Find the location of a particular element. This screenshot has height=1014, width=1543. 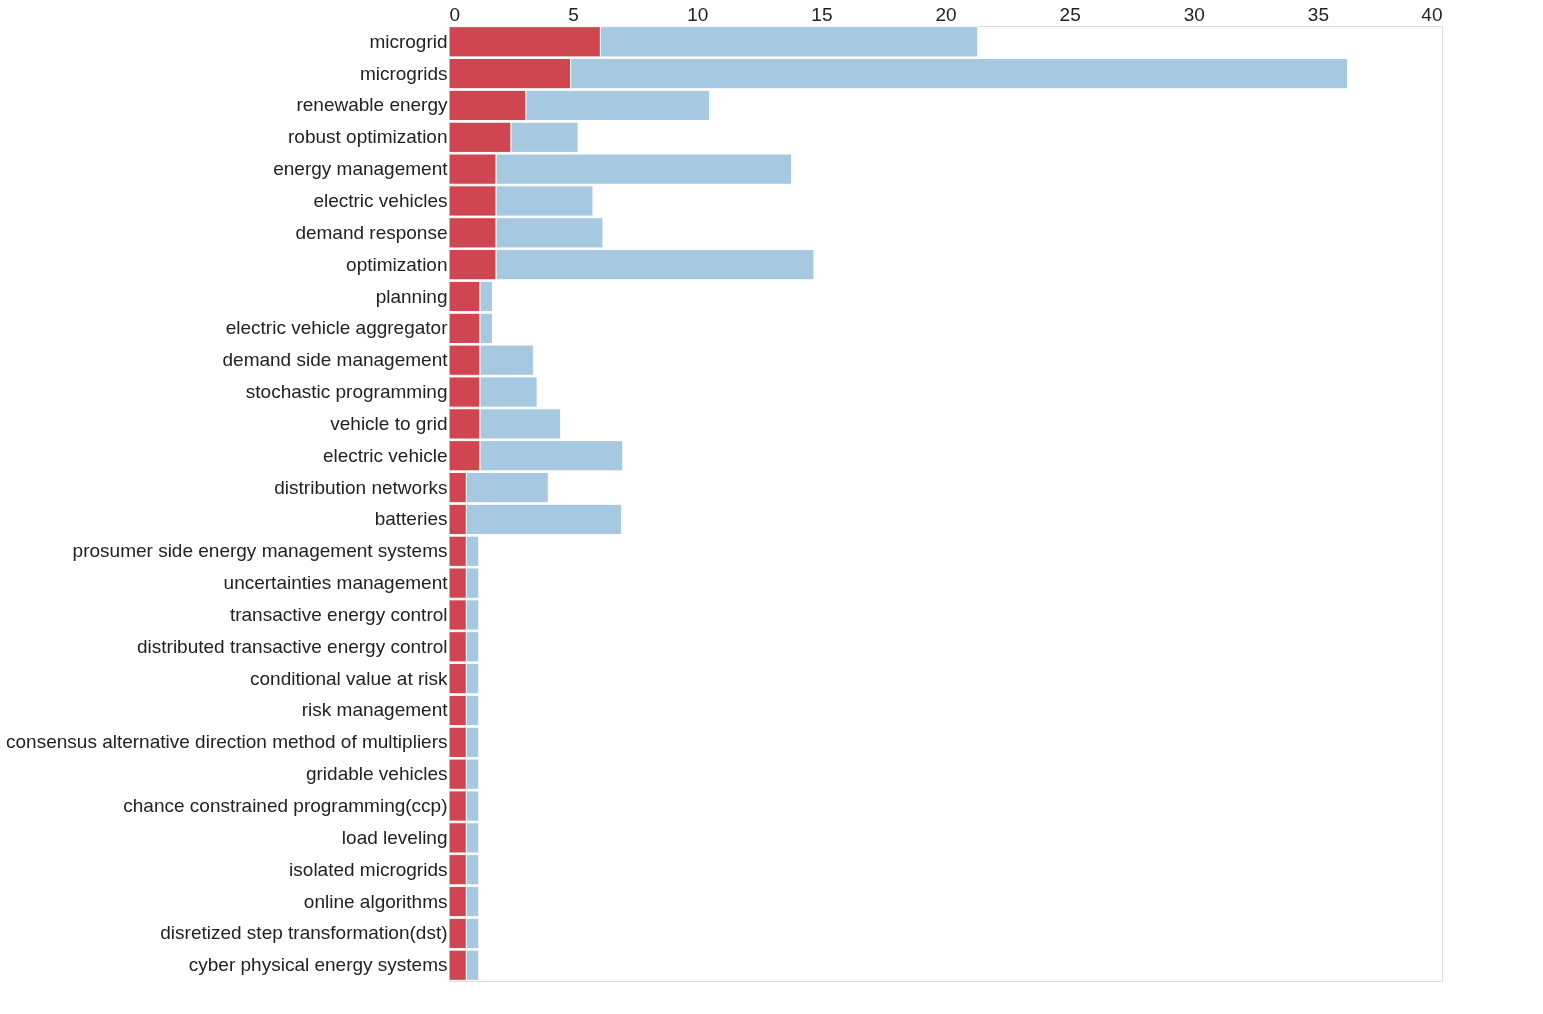

y-tick-label: planning is located at coordinates (411, 296).